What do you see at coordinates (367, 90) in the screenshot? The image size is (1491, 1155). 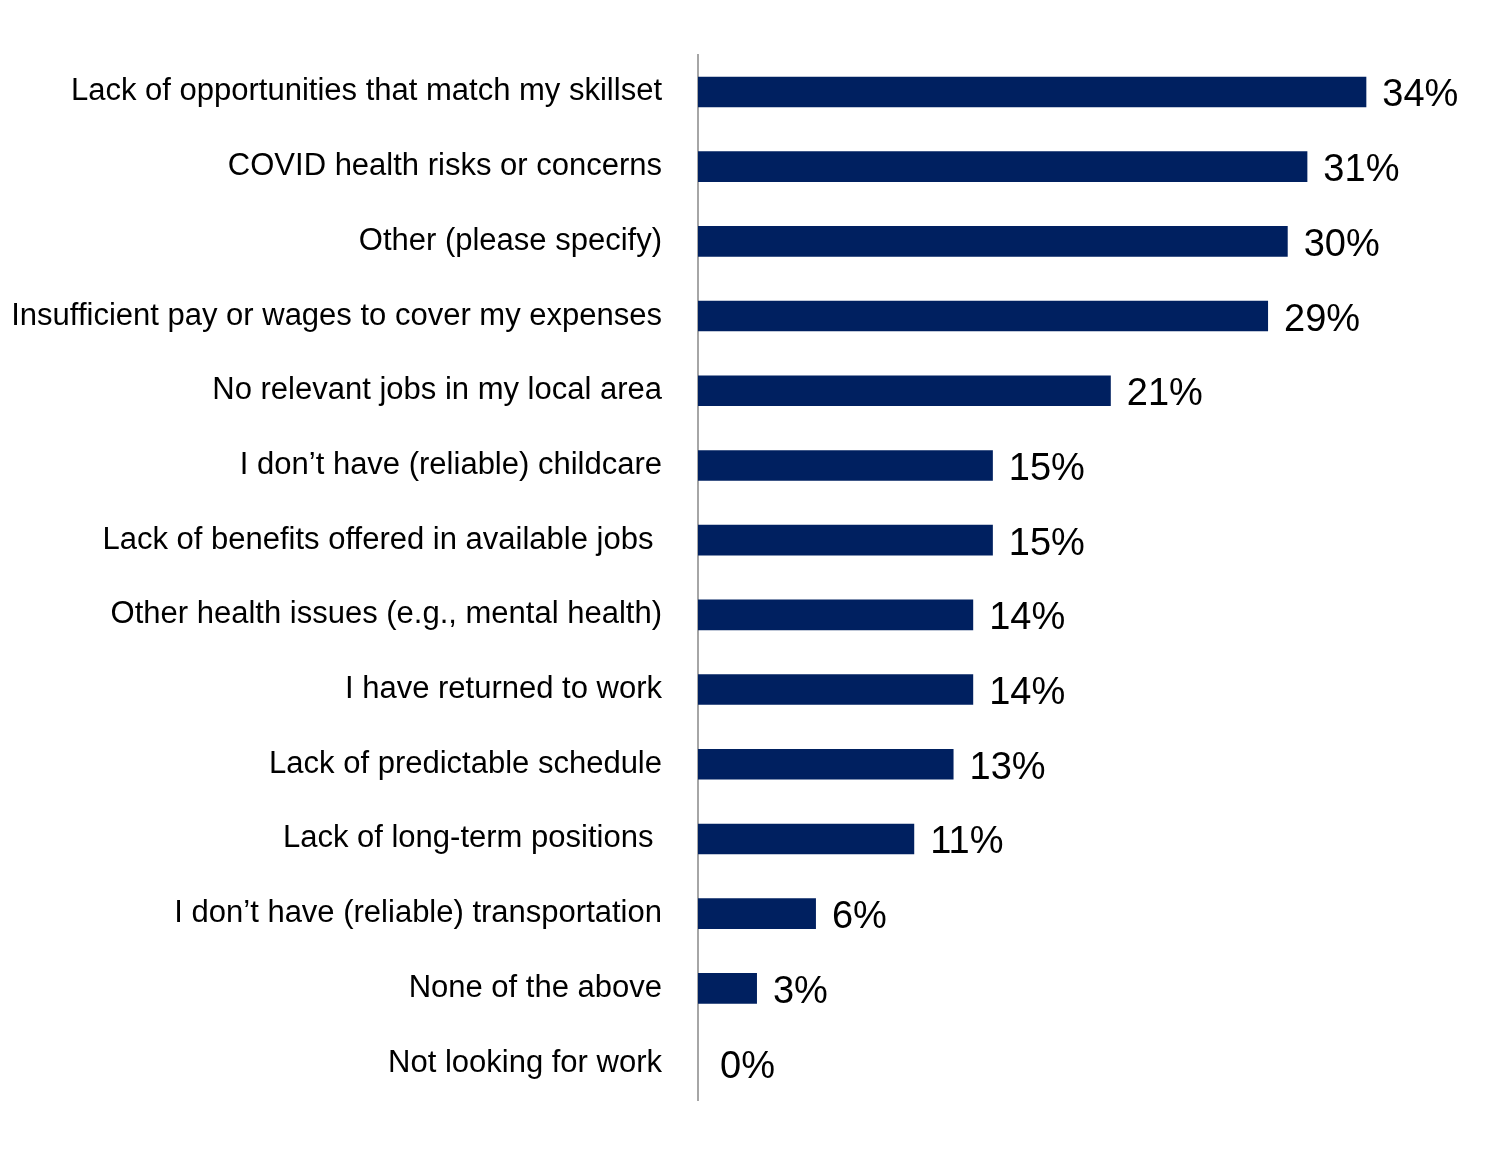 I see `y-tick-label: Lack of opportunities that match my skillset` at bounding box center [367, 90].